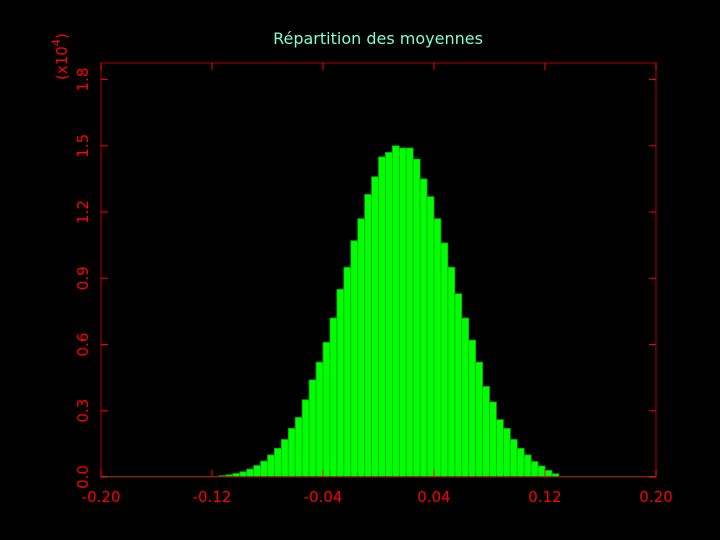 This screenshot has width=720, height=540. I want to click on y-multiplier-base: (x10, so click(62, 63).